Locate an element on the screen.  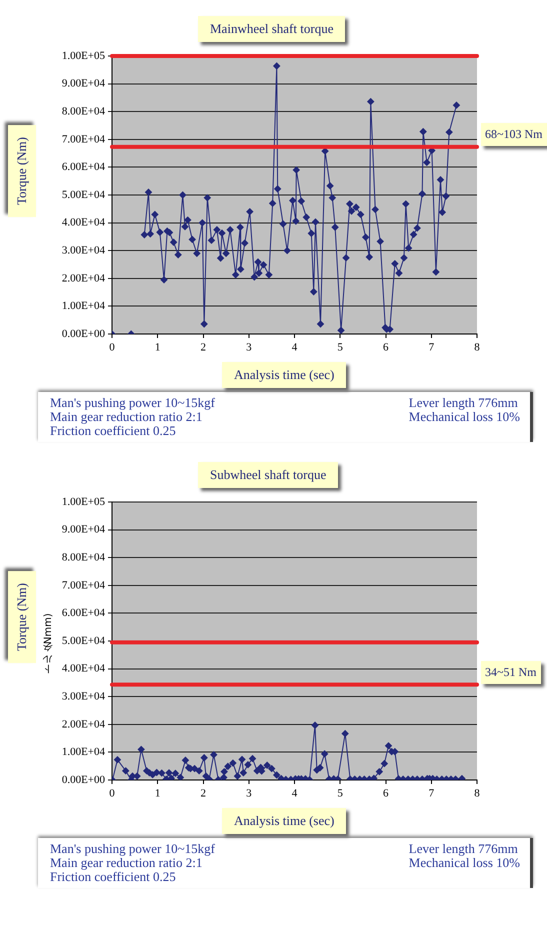
ref-line-label: 34~51 Nm is located at coordinates (510, 672).